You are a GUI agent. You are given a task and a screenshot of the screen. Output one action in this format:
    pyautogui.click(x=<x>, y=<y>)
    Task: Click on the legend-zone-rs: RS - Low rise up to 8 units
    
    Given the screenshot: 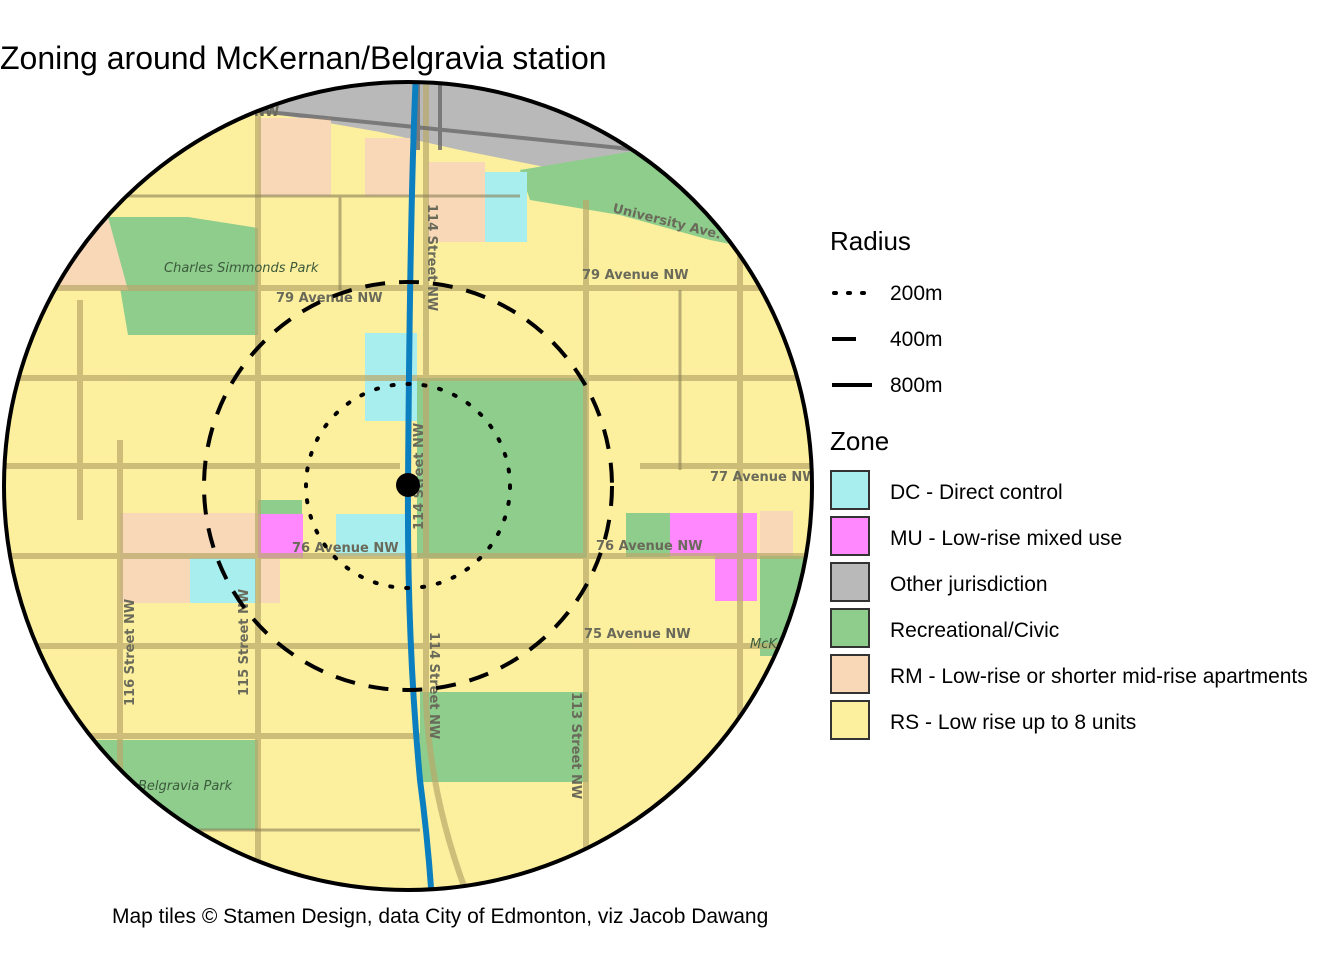 What is the action you would take?
    pyautogui.click(x=1087, y=721)
    